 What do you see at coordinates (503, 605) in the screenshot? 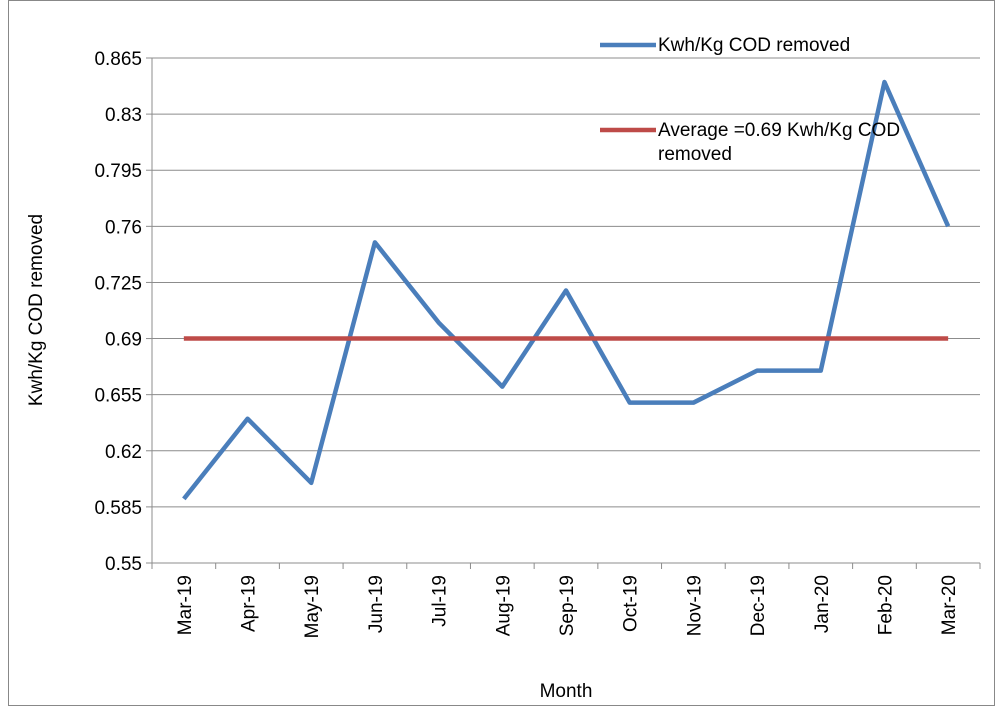
I see `x-tick-label: Aug-19` at bounding box center [503, 605].